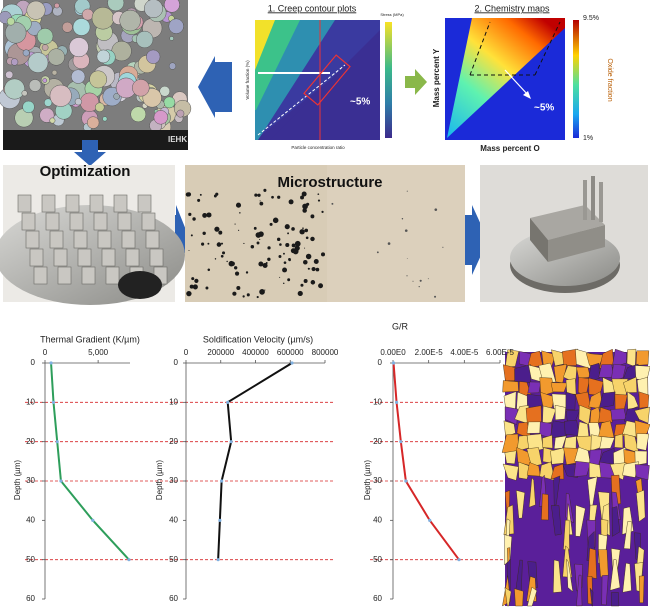 The height and width of the screenshot is (612, 650). What do you see at coordinates (392, 14) in the screenshot?
I see `colorbar-label: Stress (MPa)` at bounding box center [392, 14].